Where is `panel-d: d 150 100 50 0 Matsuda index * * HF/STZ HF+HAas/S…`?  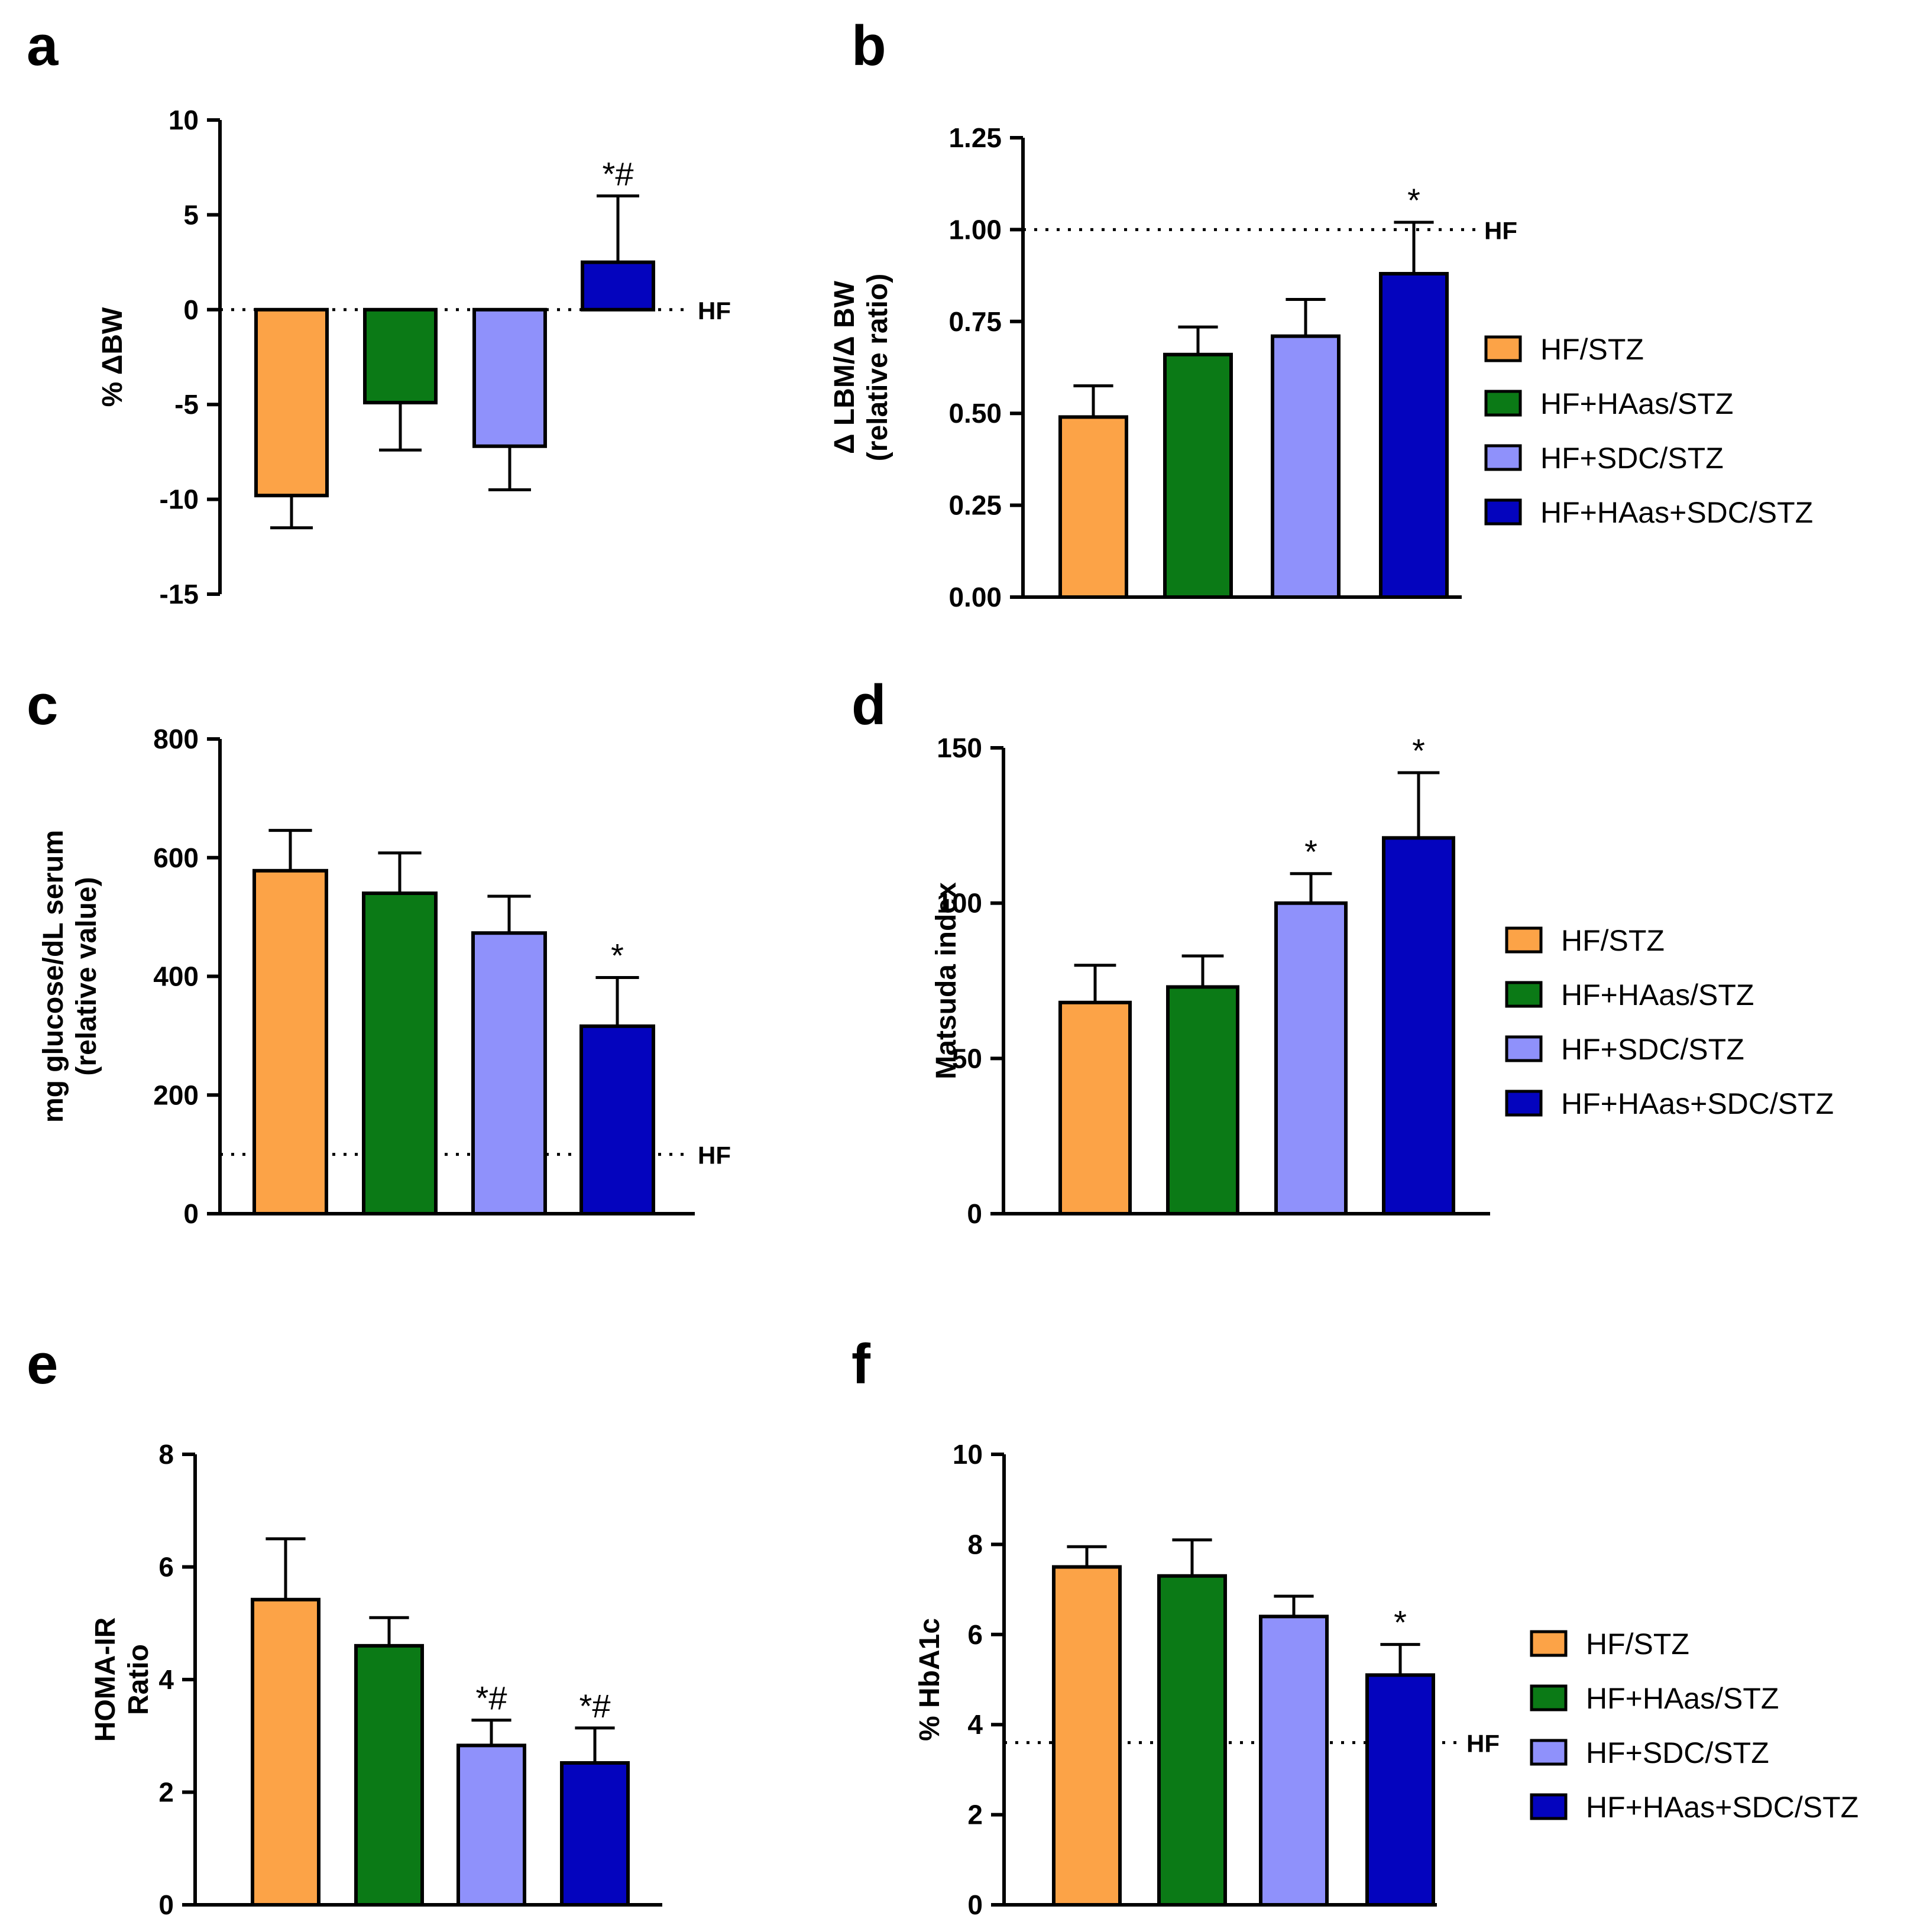
panel-d: d 150 100 50 0 Matsuda index * * HF/STZ HF+HAas/S… is located at coordinates (1342, 951).